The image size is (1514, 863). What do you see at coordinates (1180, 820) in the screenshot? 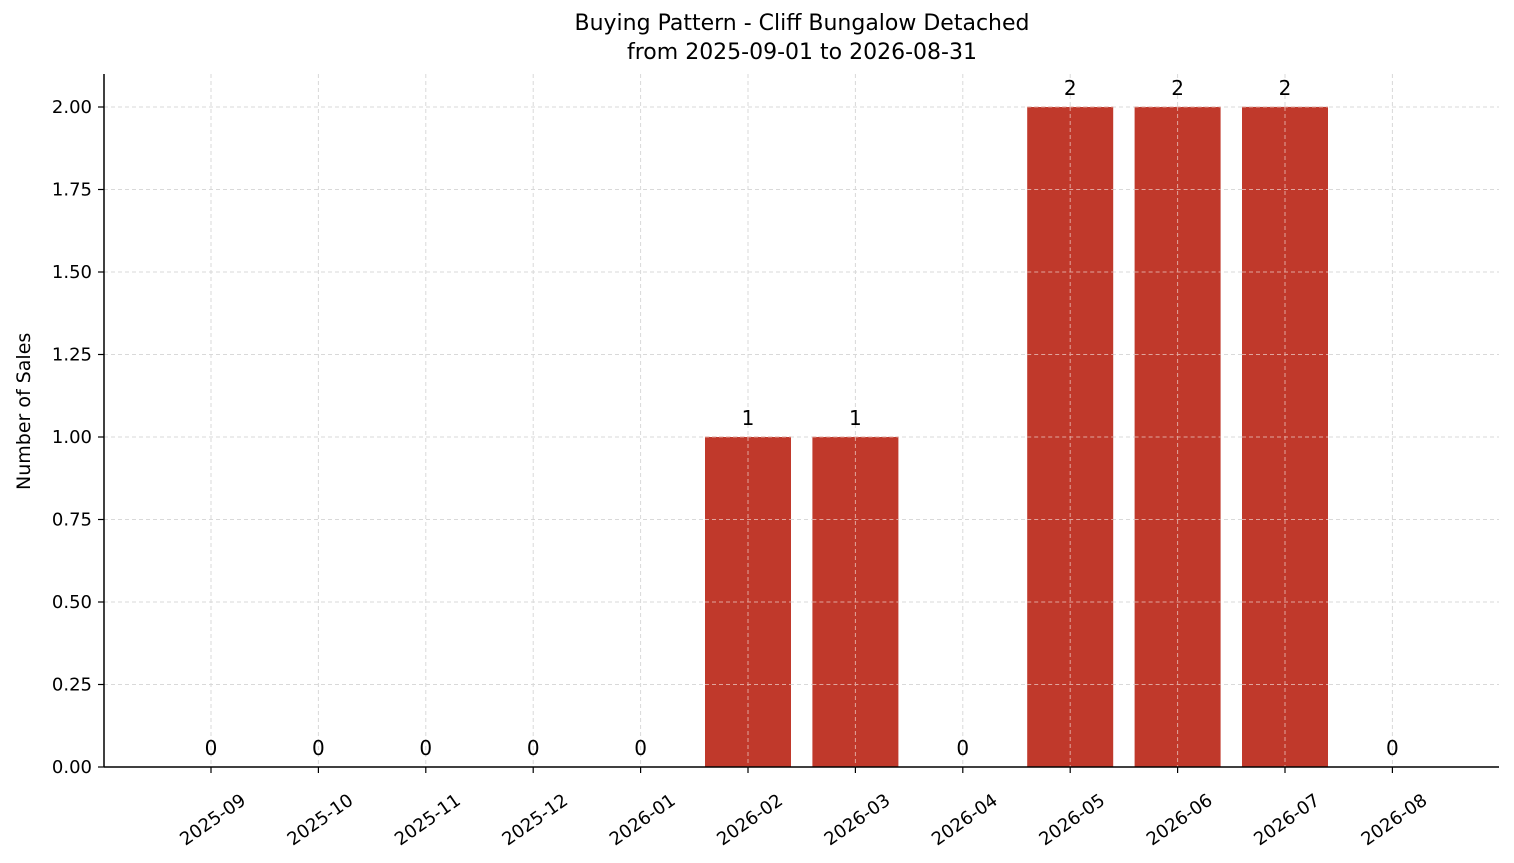
I see `x-tick-label: 2026-06` at bounding box center [1180, 820].